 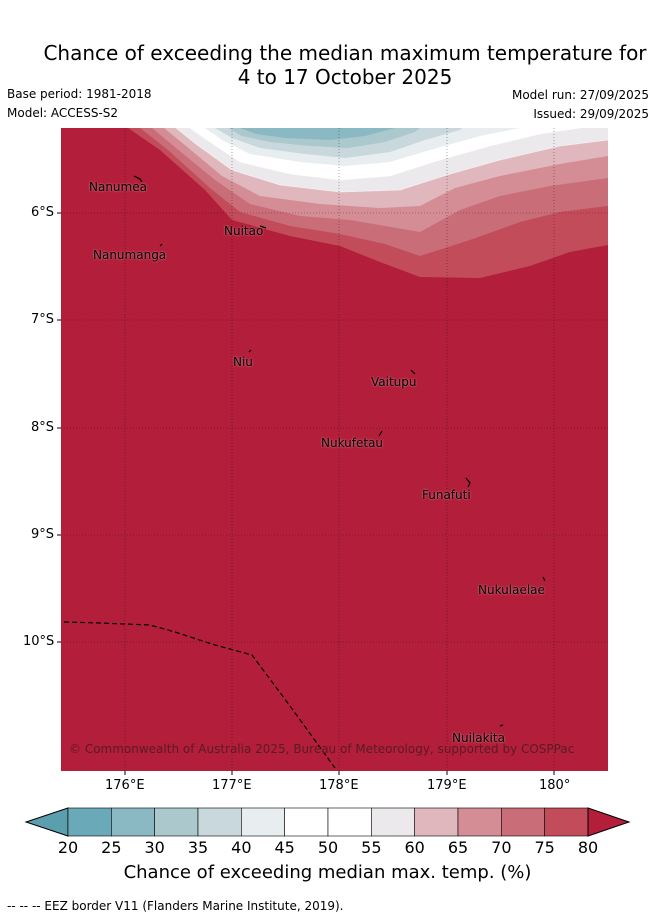 I want to click on lat-tick-8s: 8°S, so click(x=43, y=427).